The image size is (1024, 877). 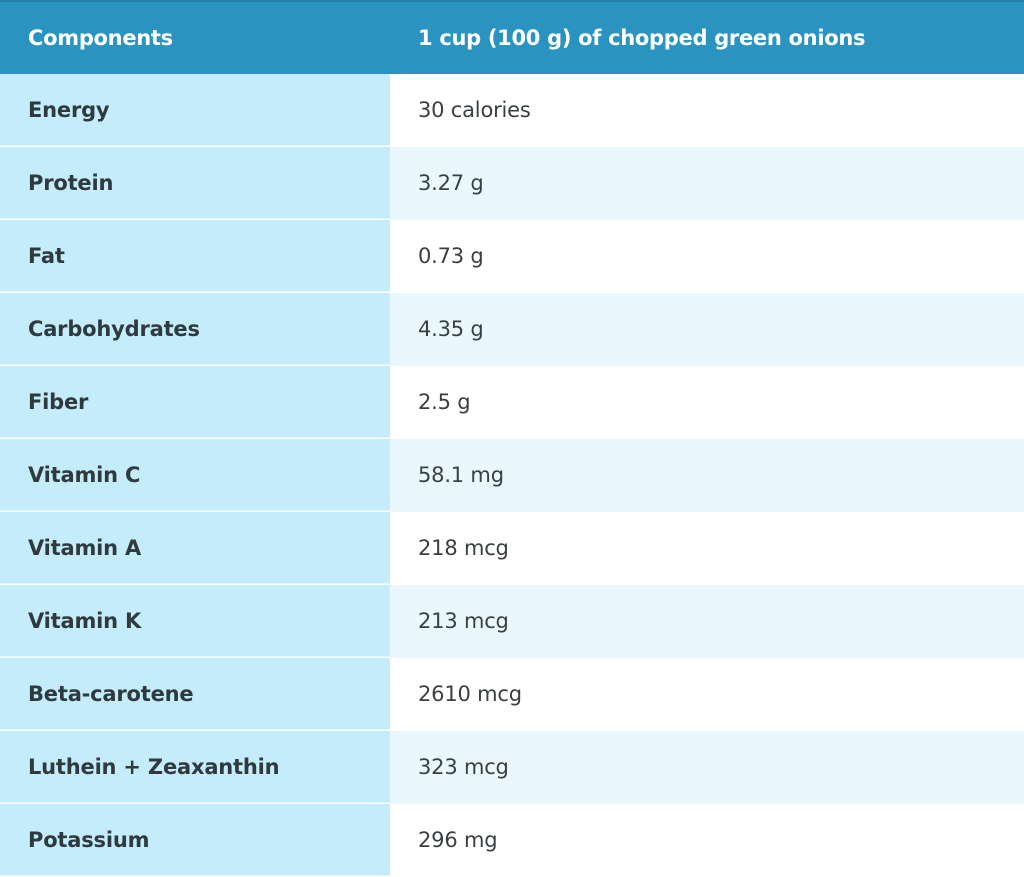 I want to click on row-value: 218 mcg, so click(x=707, y=548).